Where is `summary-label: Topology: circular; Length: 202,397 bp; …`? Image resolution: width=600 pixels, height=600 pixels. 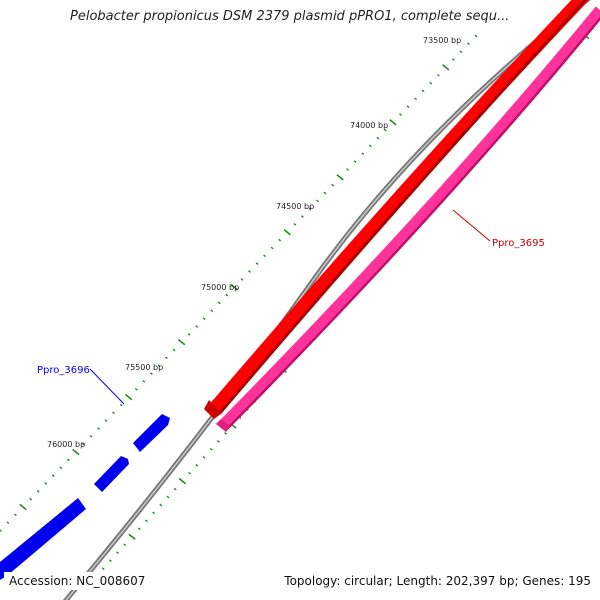
summary-label: Topology: circular; Length: 202,397 bp; … is located at coordinates (437, 581).